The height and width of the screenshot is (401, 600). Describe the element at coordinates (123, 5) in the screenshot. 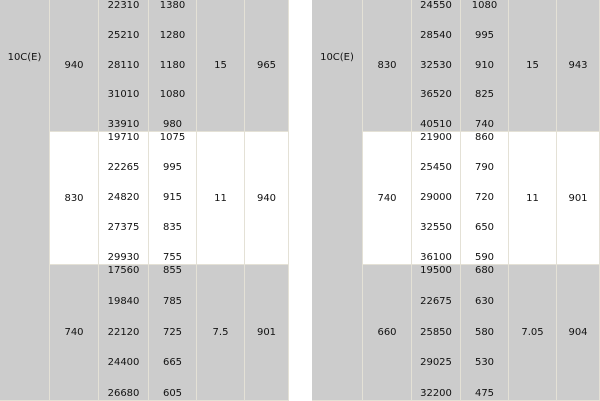

I see `list-value: 22310` at that location.